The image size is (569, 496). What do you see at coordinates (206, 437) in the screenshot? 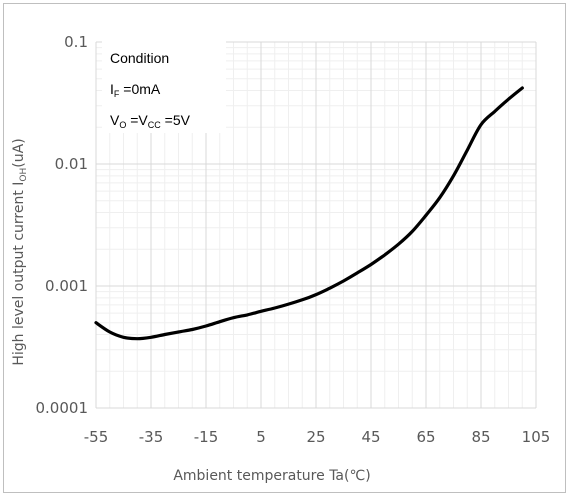
I see `x-tick-label: -15` at bounding box center [206, 437].